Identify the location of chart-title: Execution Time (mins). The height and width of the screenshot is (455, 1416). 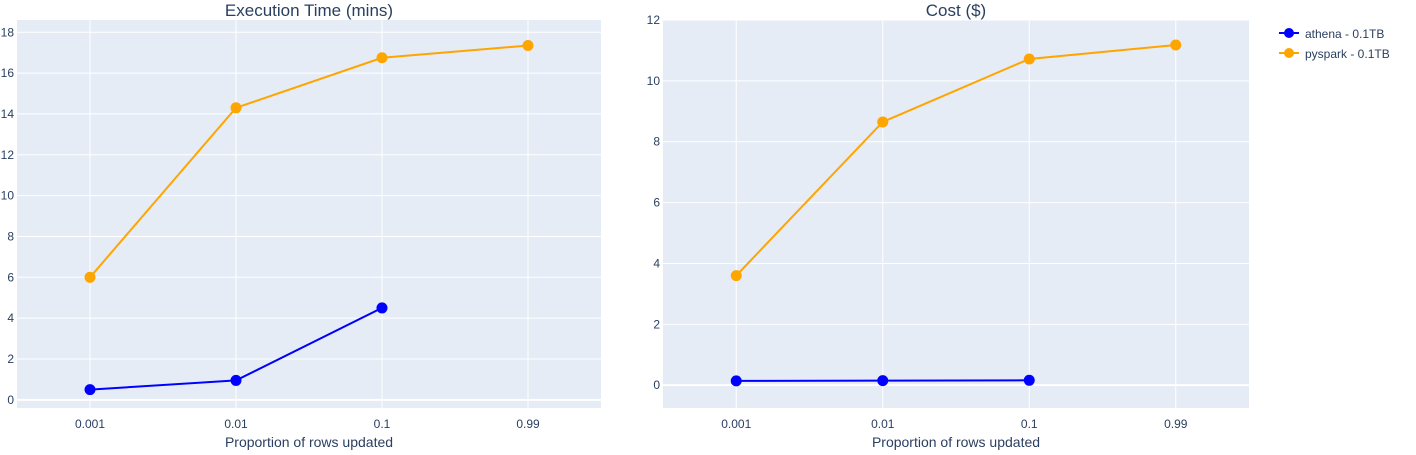
(309, 10).